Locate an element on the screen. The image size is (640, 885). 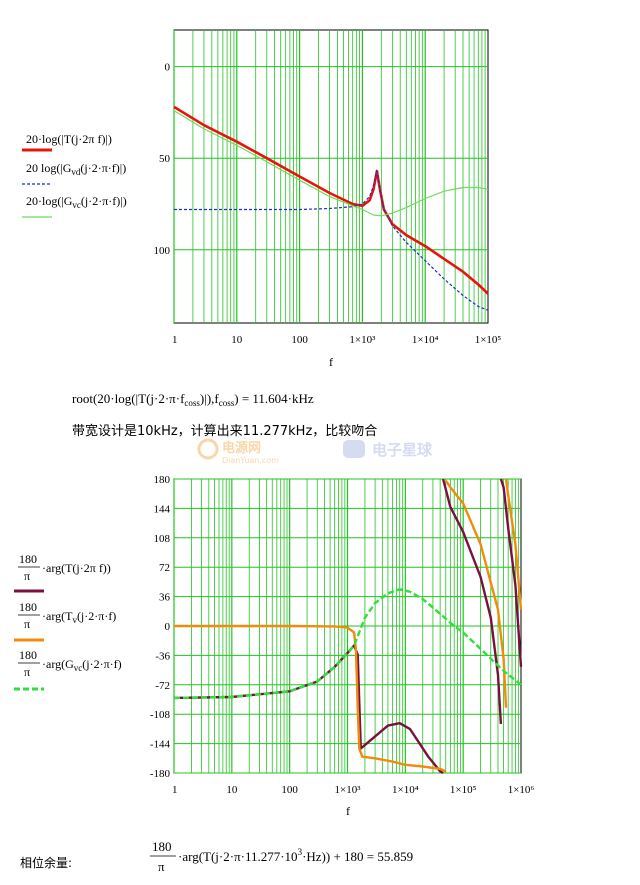
legend-sub: v is located at coordinates (74, 620).